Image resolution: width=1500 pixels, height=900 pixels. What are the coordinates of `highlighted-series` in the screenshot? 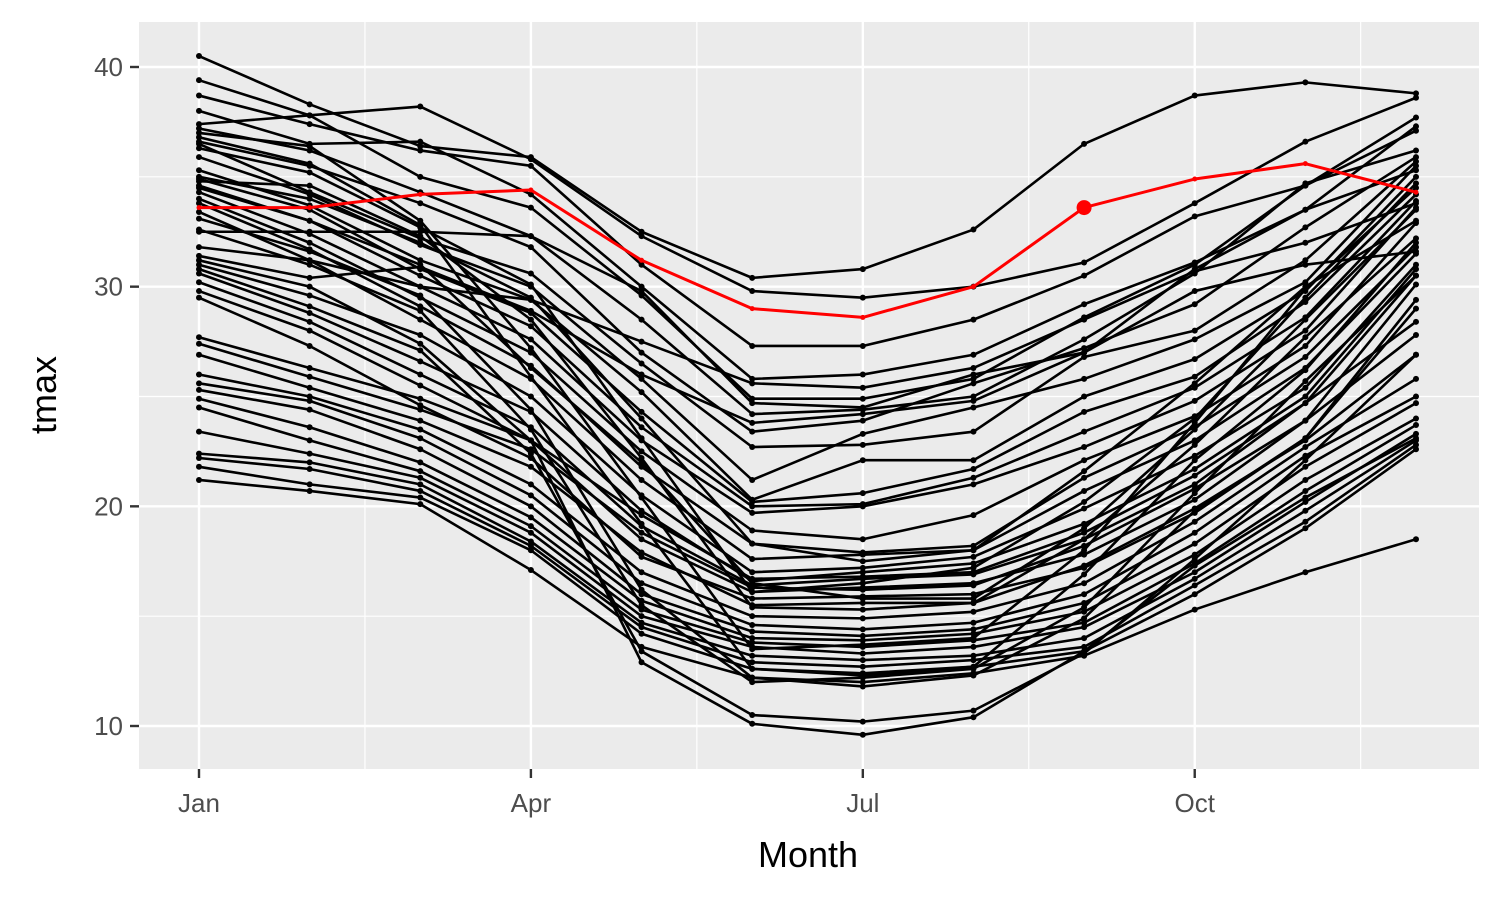 It's located at (807, 240).